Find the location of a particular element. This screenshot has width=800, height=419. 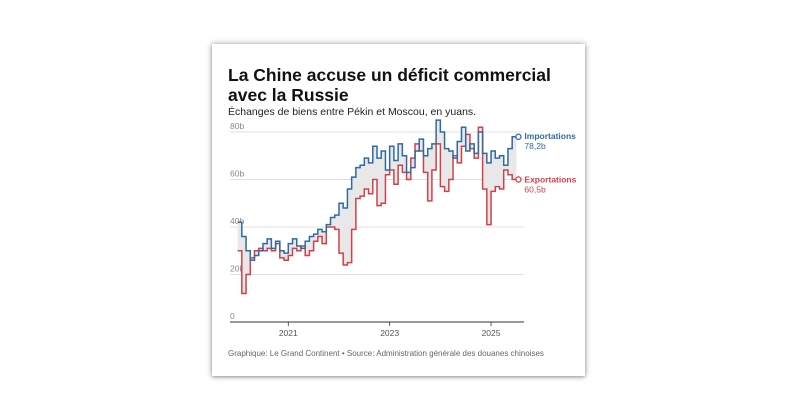

exports-last-value: 60,5b is located at coordinates (535, 190).